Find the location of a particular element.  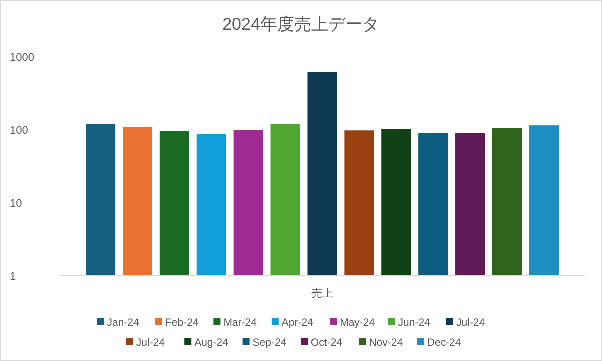

y-tick-label: 1000 is located at coordinates (22, 58).